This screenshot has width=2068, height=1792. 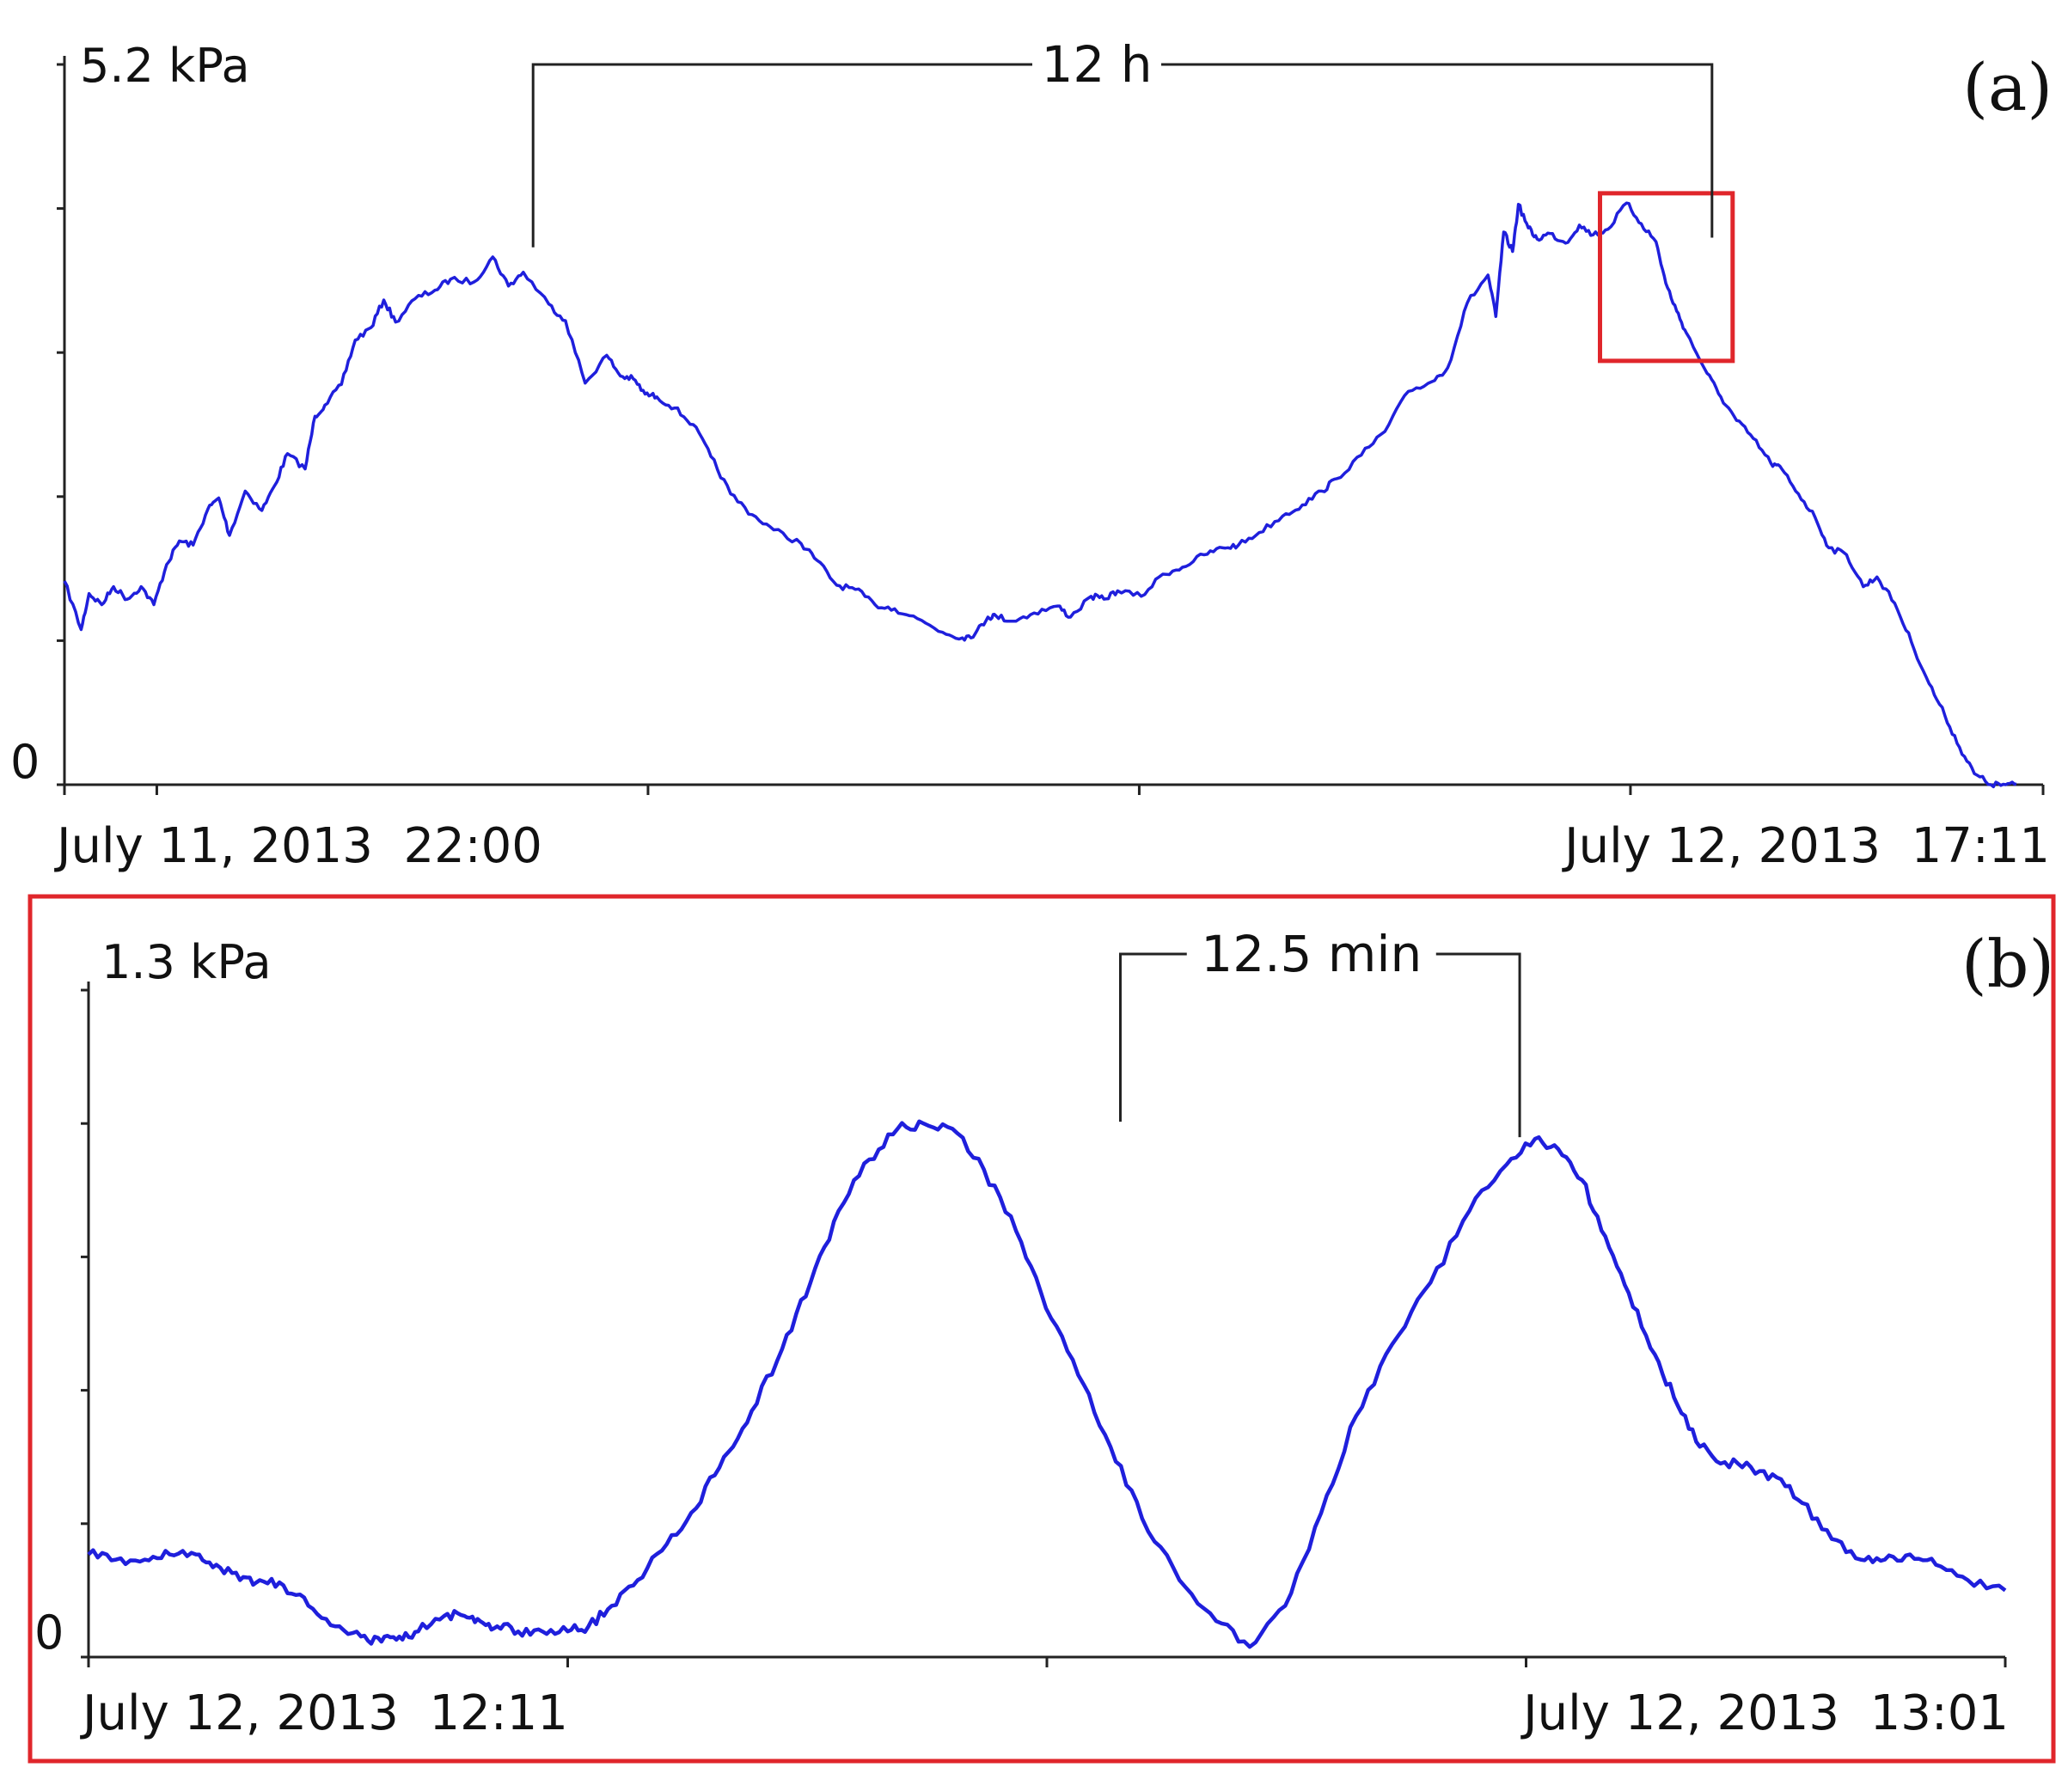 What do you see at coordinates (25, 762) in the screenshot?
I see `panel-a-y-min-label: 0` at bounding box center [25, 762].